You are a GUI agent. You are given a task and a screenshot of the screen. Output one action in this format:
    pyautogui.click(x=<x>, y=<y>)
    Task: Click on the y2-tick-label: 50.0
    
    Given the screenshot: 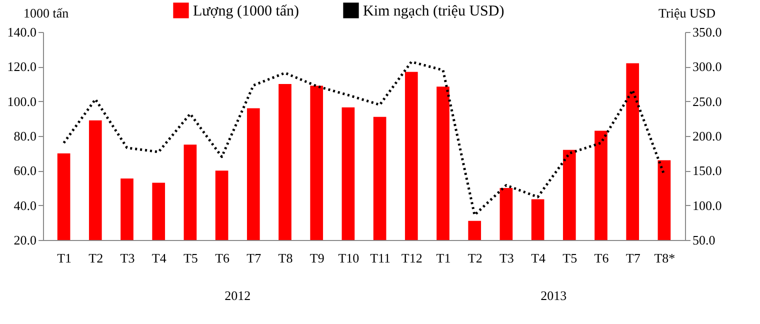 What is the action you would take?
    pyautogui.click(x=704, y=240)
    